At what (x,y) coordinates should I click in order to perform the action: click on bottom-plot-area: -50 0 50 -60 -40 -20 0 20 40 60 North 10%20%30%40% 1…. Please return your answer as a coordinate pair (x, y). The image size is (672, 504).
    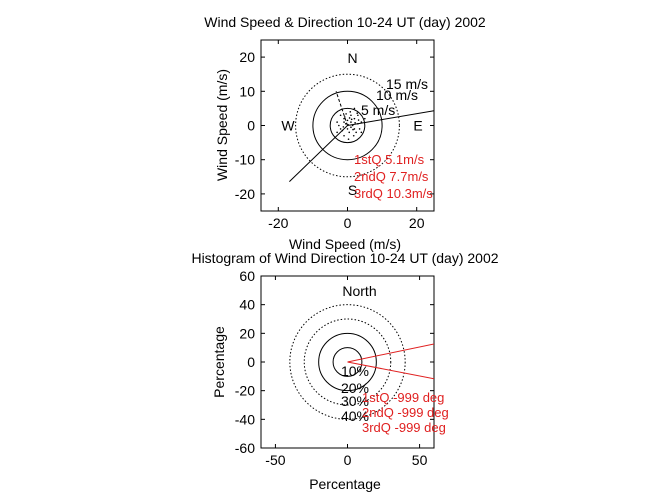
    Looking at the image, I should click on (342, 368).